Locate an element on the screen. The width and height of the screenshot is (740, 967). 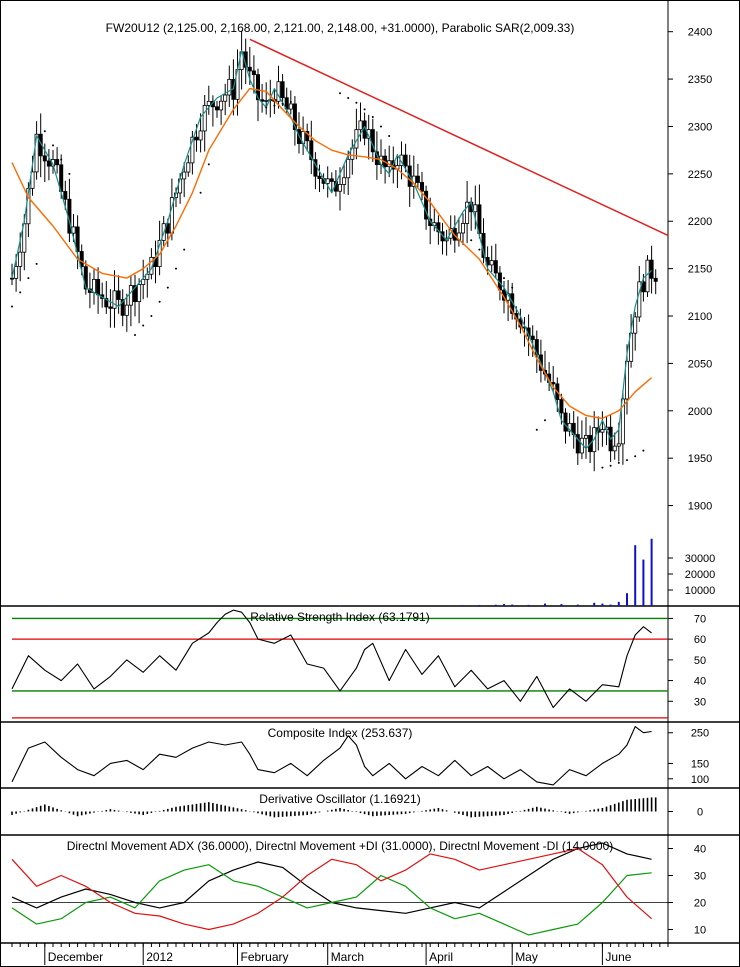
volume-y-tick-label: 20000 is located at coordinates (700, 575).